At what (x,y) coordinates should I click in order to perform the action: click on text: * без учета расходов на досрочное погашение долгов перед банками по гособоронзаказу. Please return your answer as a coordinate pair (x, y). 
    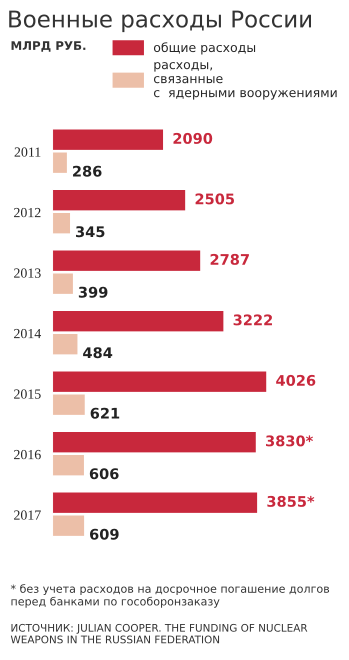
    Looking at the image, I should click on (170, 596).